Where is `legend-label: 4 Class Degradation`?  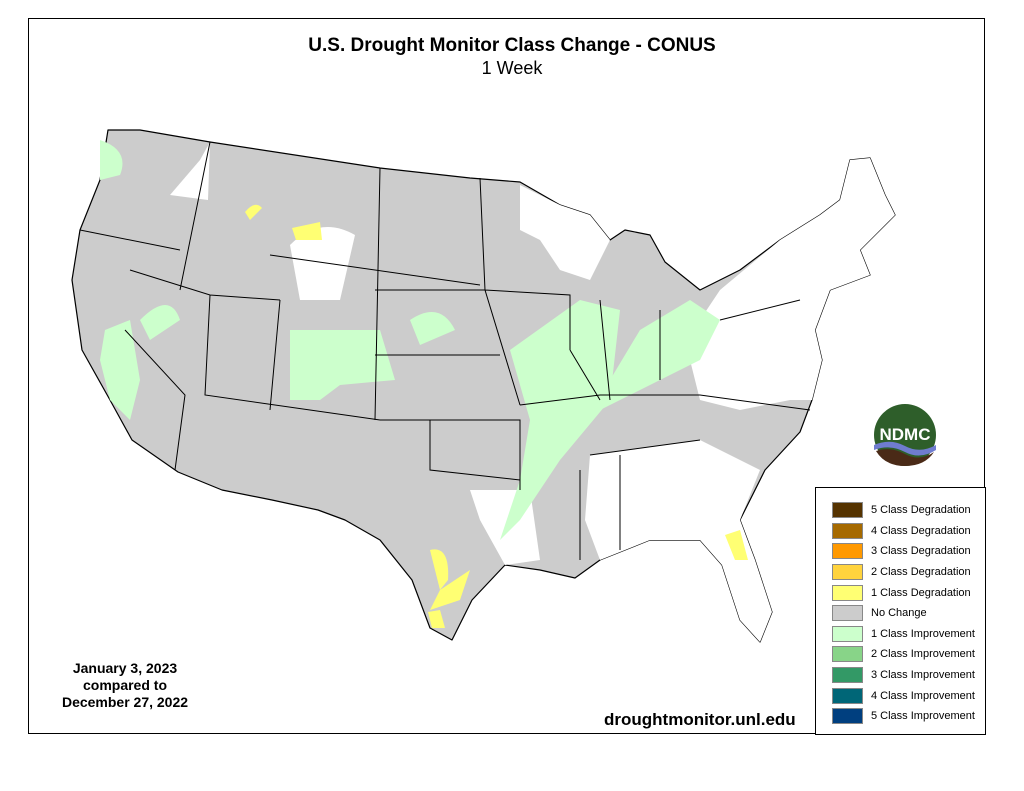
legend-label: 4 Class Degradation is located at coordinates (921, 530).